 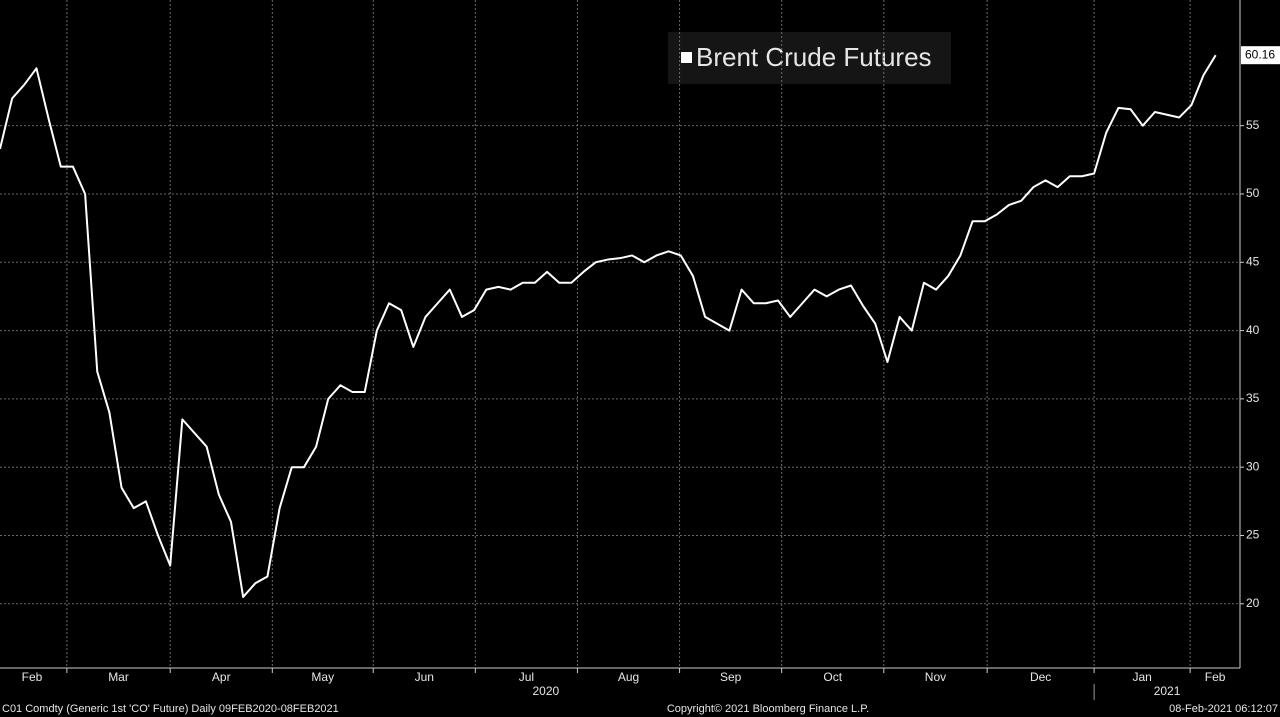 What do you see at coordinates (832, 677) in the screenshot?
I see `x-tick-label: Oct` at bounding box center [832, 677].